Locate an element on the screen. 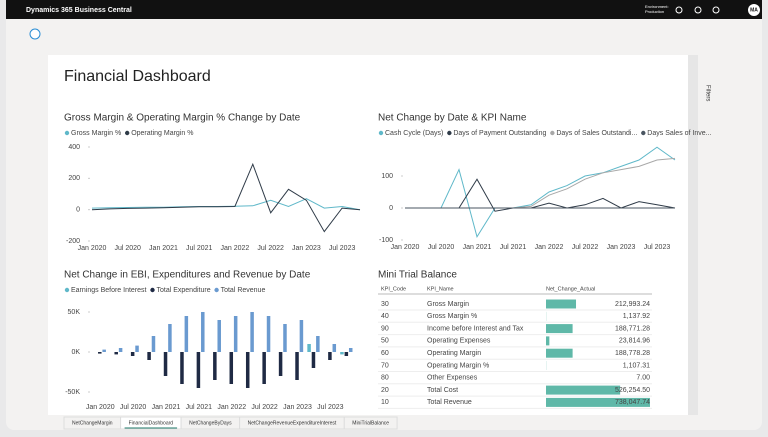 This screenshot has width=768, height=437. y-tick-label: -200 is located at coordinates (73, 241).